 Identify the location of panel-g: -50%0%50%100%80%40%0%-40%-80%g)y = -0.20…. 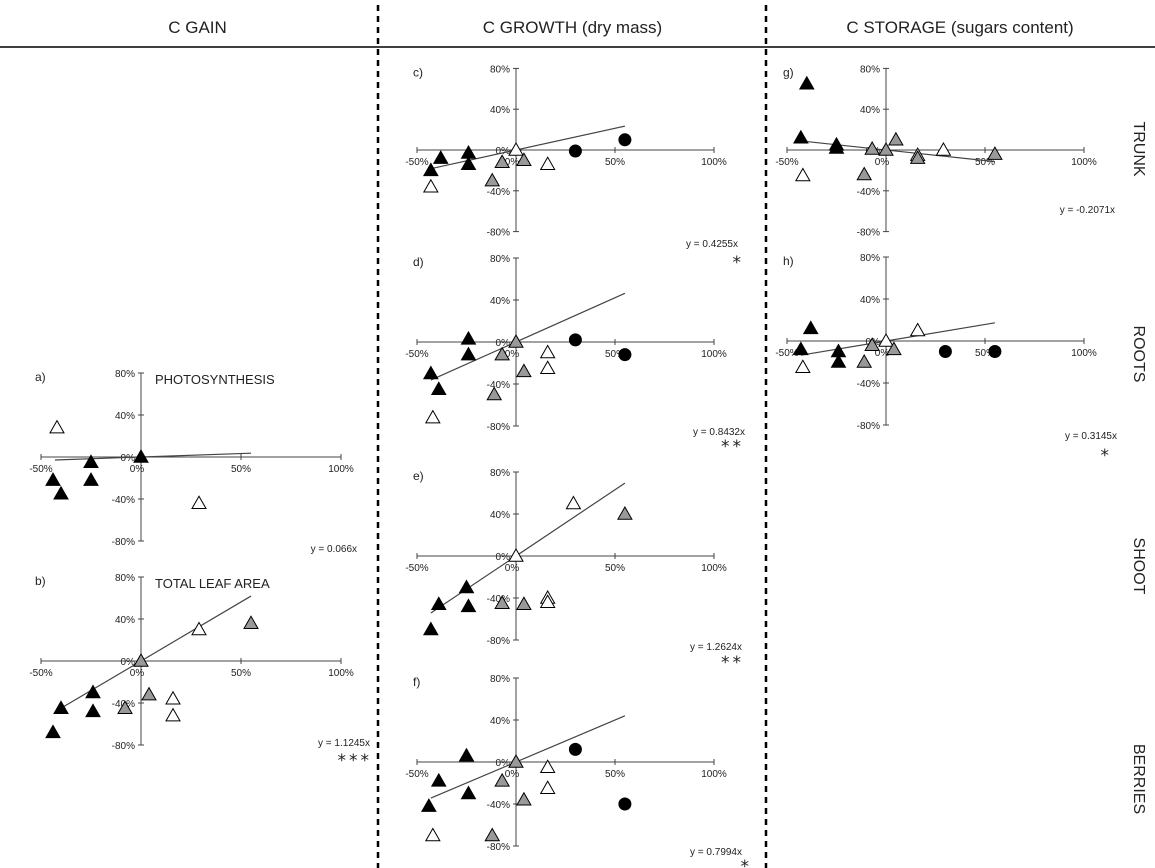
(945, 151).